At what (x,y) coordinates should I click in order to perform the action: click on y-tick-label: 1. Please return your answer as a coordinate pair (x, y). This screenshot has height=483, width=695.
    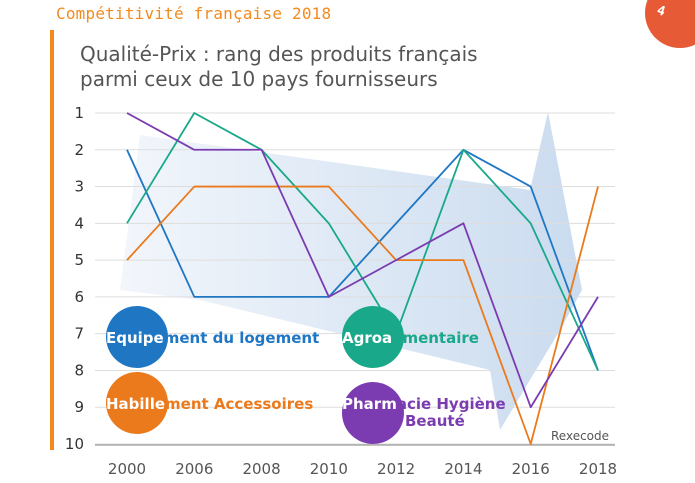
    Looking at the image, I should click on (79, 113).